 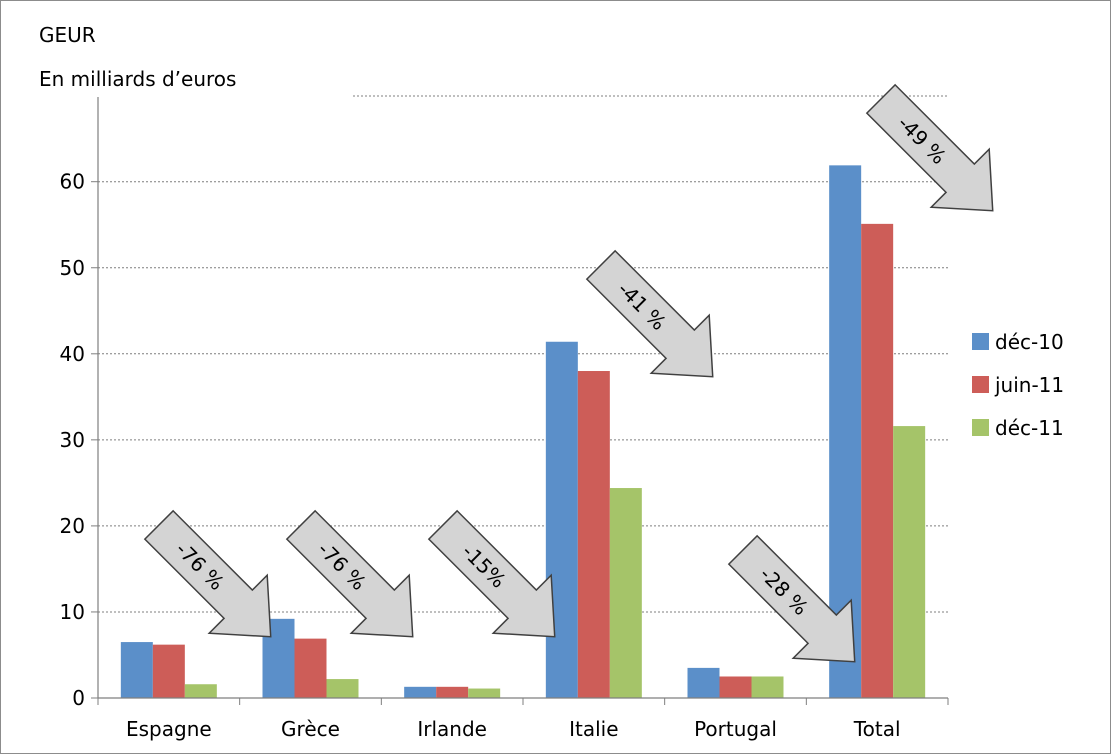 What do you see at coordinates (72, 182) in the screenshot?
I see `y-tick-label: 60` at bounding box center [72, 182].